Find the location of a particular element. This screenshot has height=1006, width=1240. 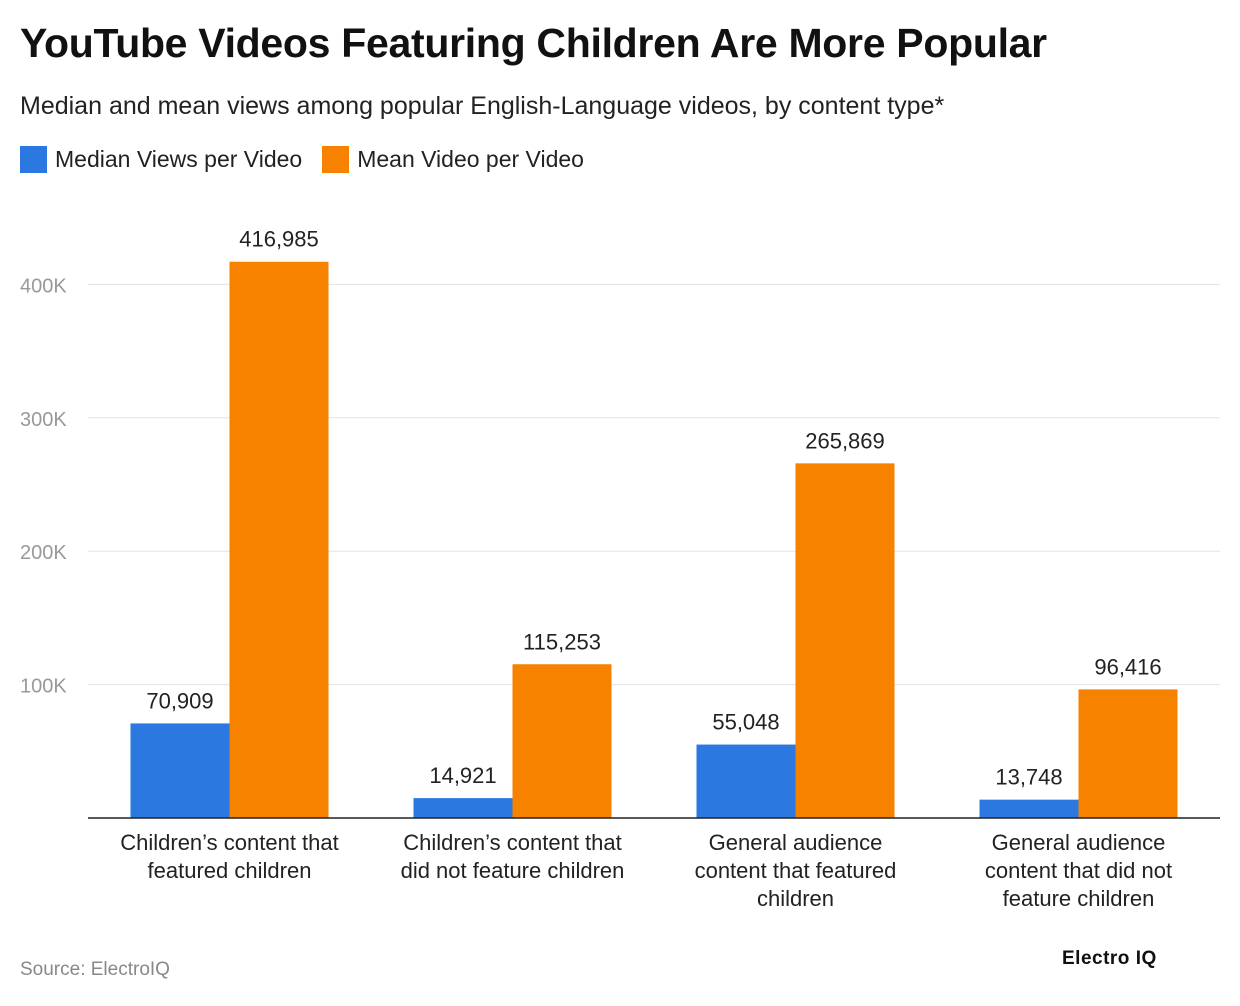

y-tick-label: 200K is located at coordinates (43, 553).